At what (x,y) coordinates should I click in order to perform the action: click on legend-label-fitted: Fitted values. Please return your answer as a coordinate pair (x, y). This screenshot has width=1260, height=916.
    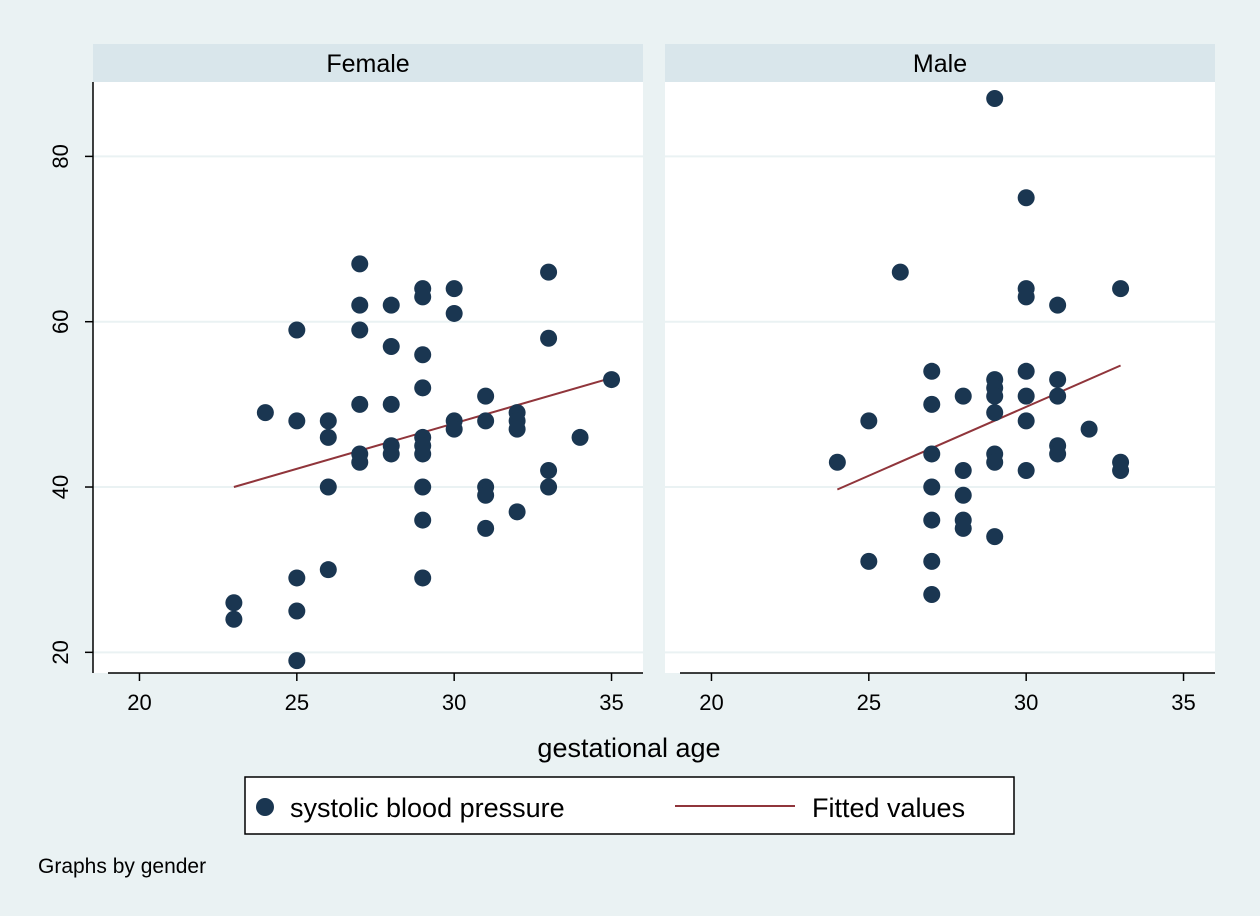
    Looking at the image, I should click on (888, 808).